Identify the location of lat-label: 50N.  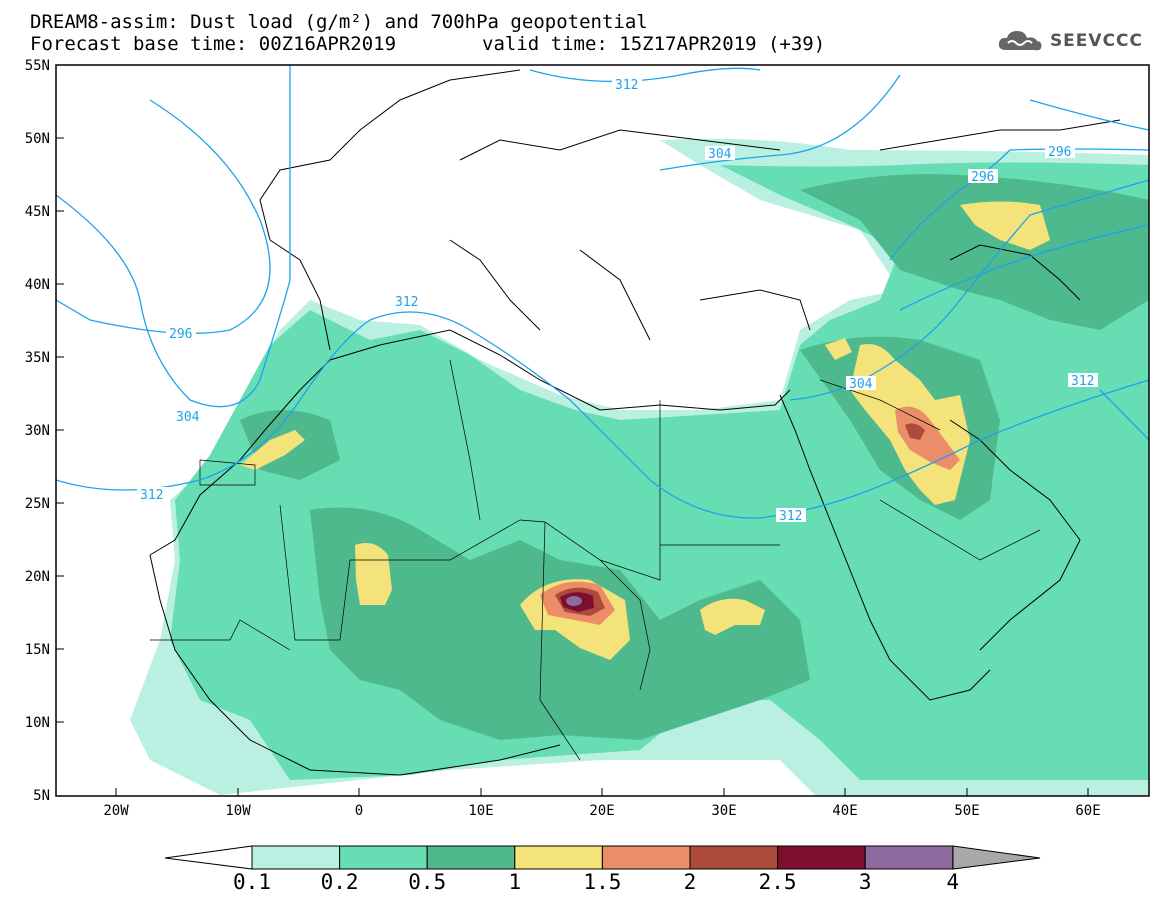
(37, 139).